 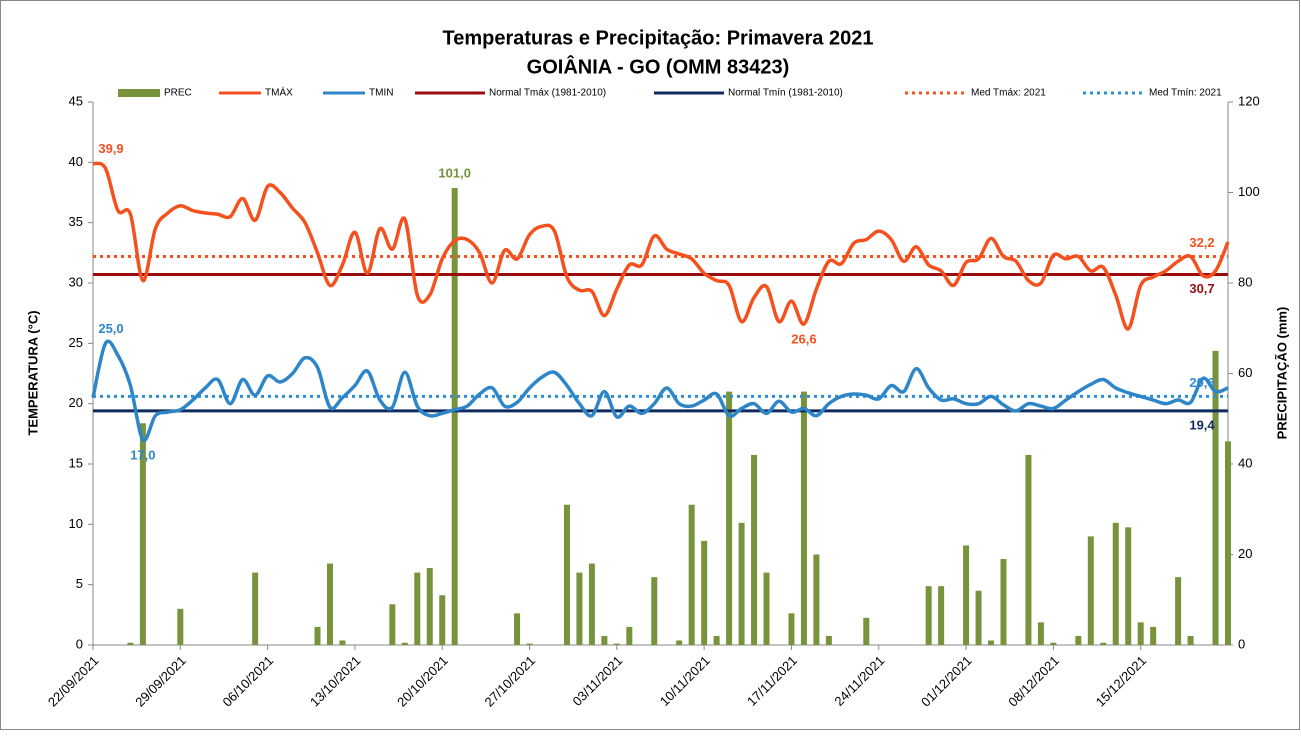 I want to click on y-tick-label: 30, so click(x=76, y=281).